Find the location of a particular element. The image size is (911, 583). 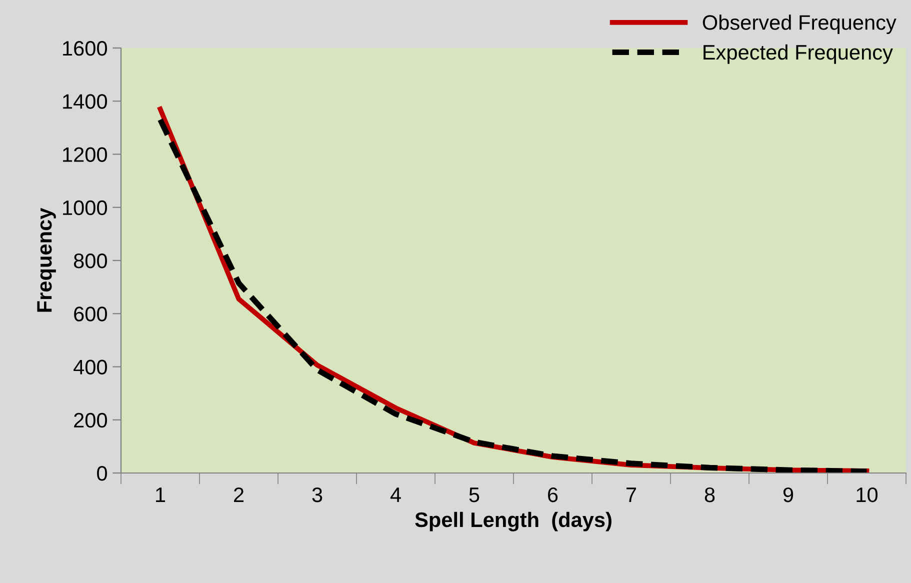

x-tick-label: 3 is located at coordinates (317, 494).